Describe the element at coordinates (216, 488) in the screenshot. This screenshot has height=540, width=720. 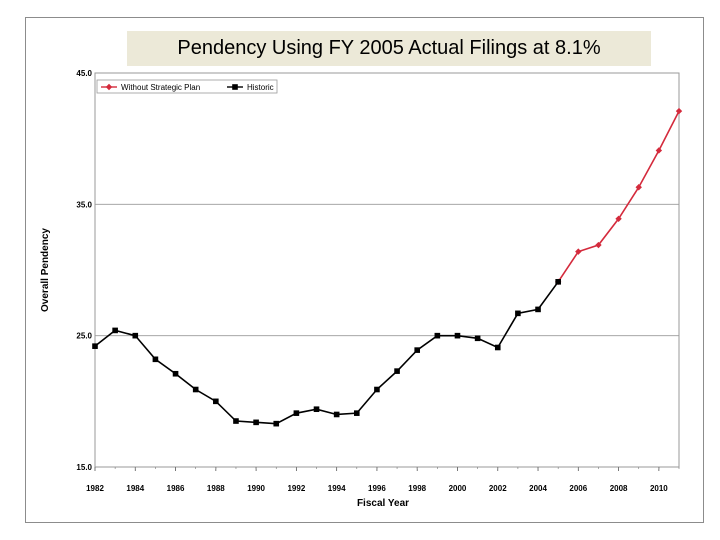
I see `x-tick-label: 1988` at that location.